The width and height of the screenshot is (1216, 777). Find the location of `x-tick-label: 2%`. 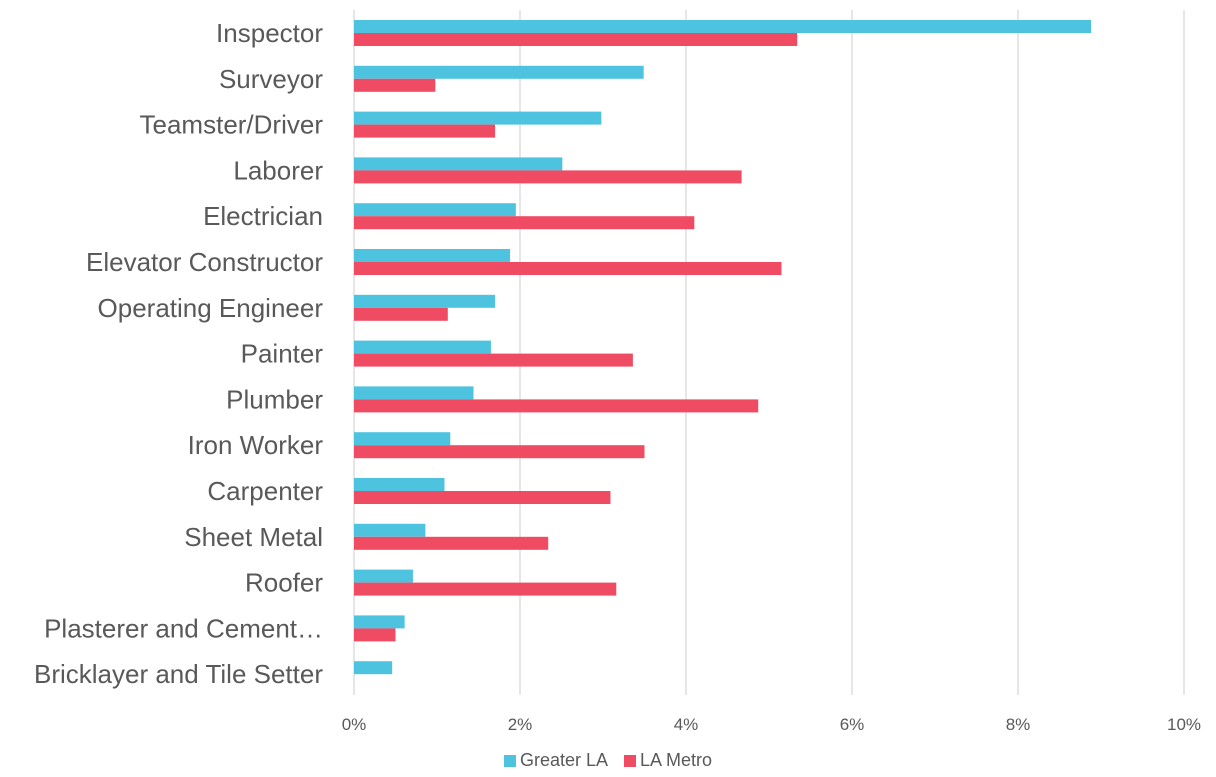

x-tick-label: 2% is located at coordinates (520, 724).